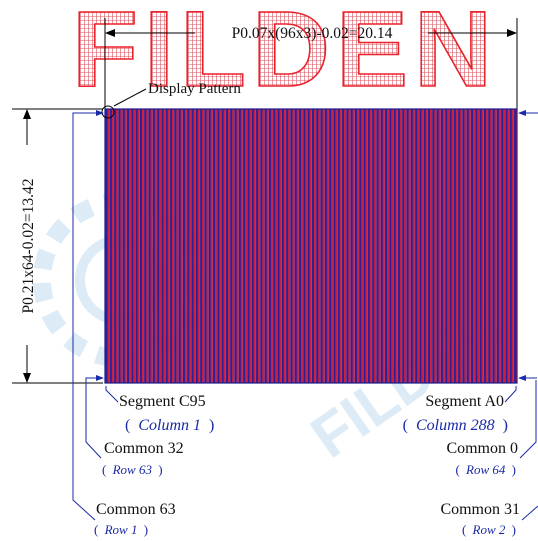 The width and height of the screenshot is (538, 541). What do you see at coordinates (464, 401) in the screenshot?
I see `segment-a0-label: Segment A0` at bounding box center [464, 401].